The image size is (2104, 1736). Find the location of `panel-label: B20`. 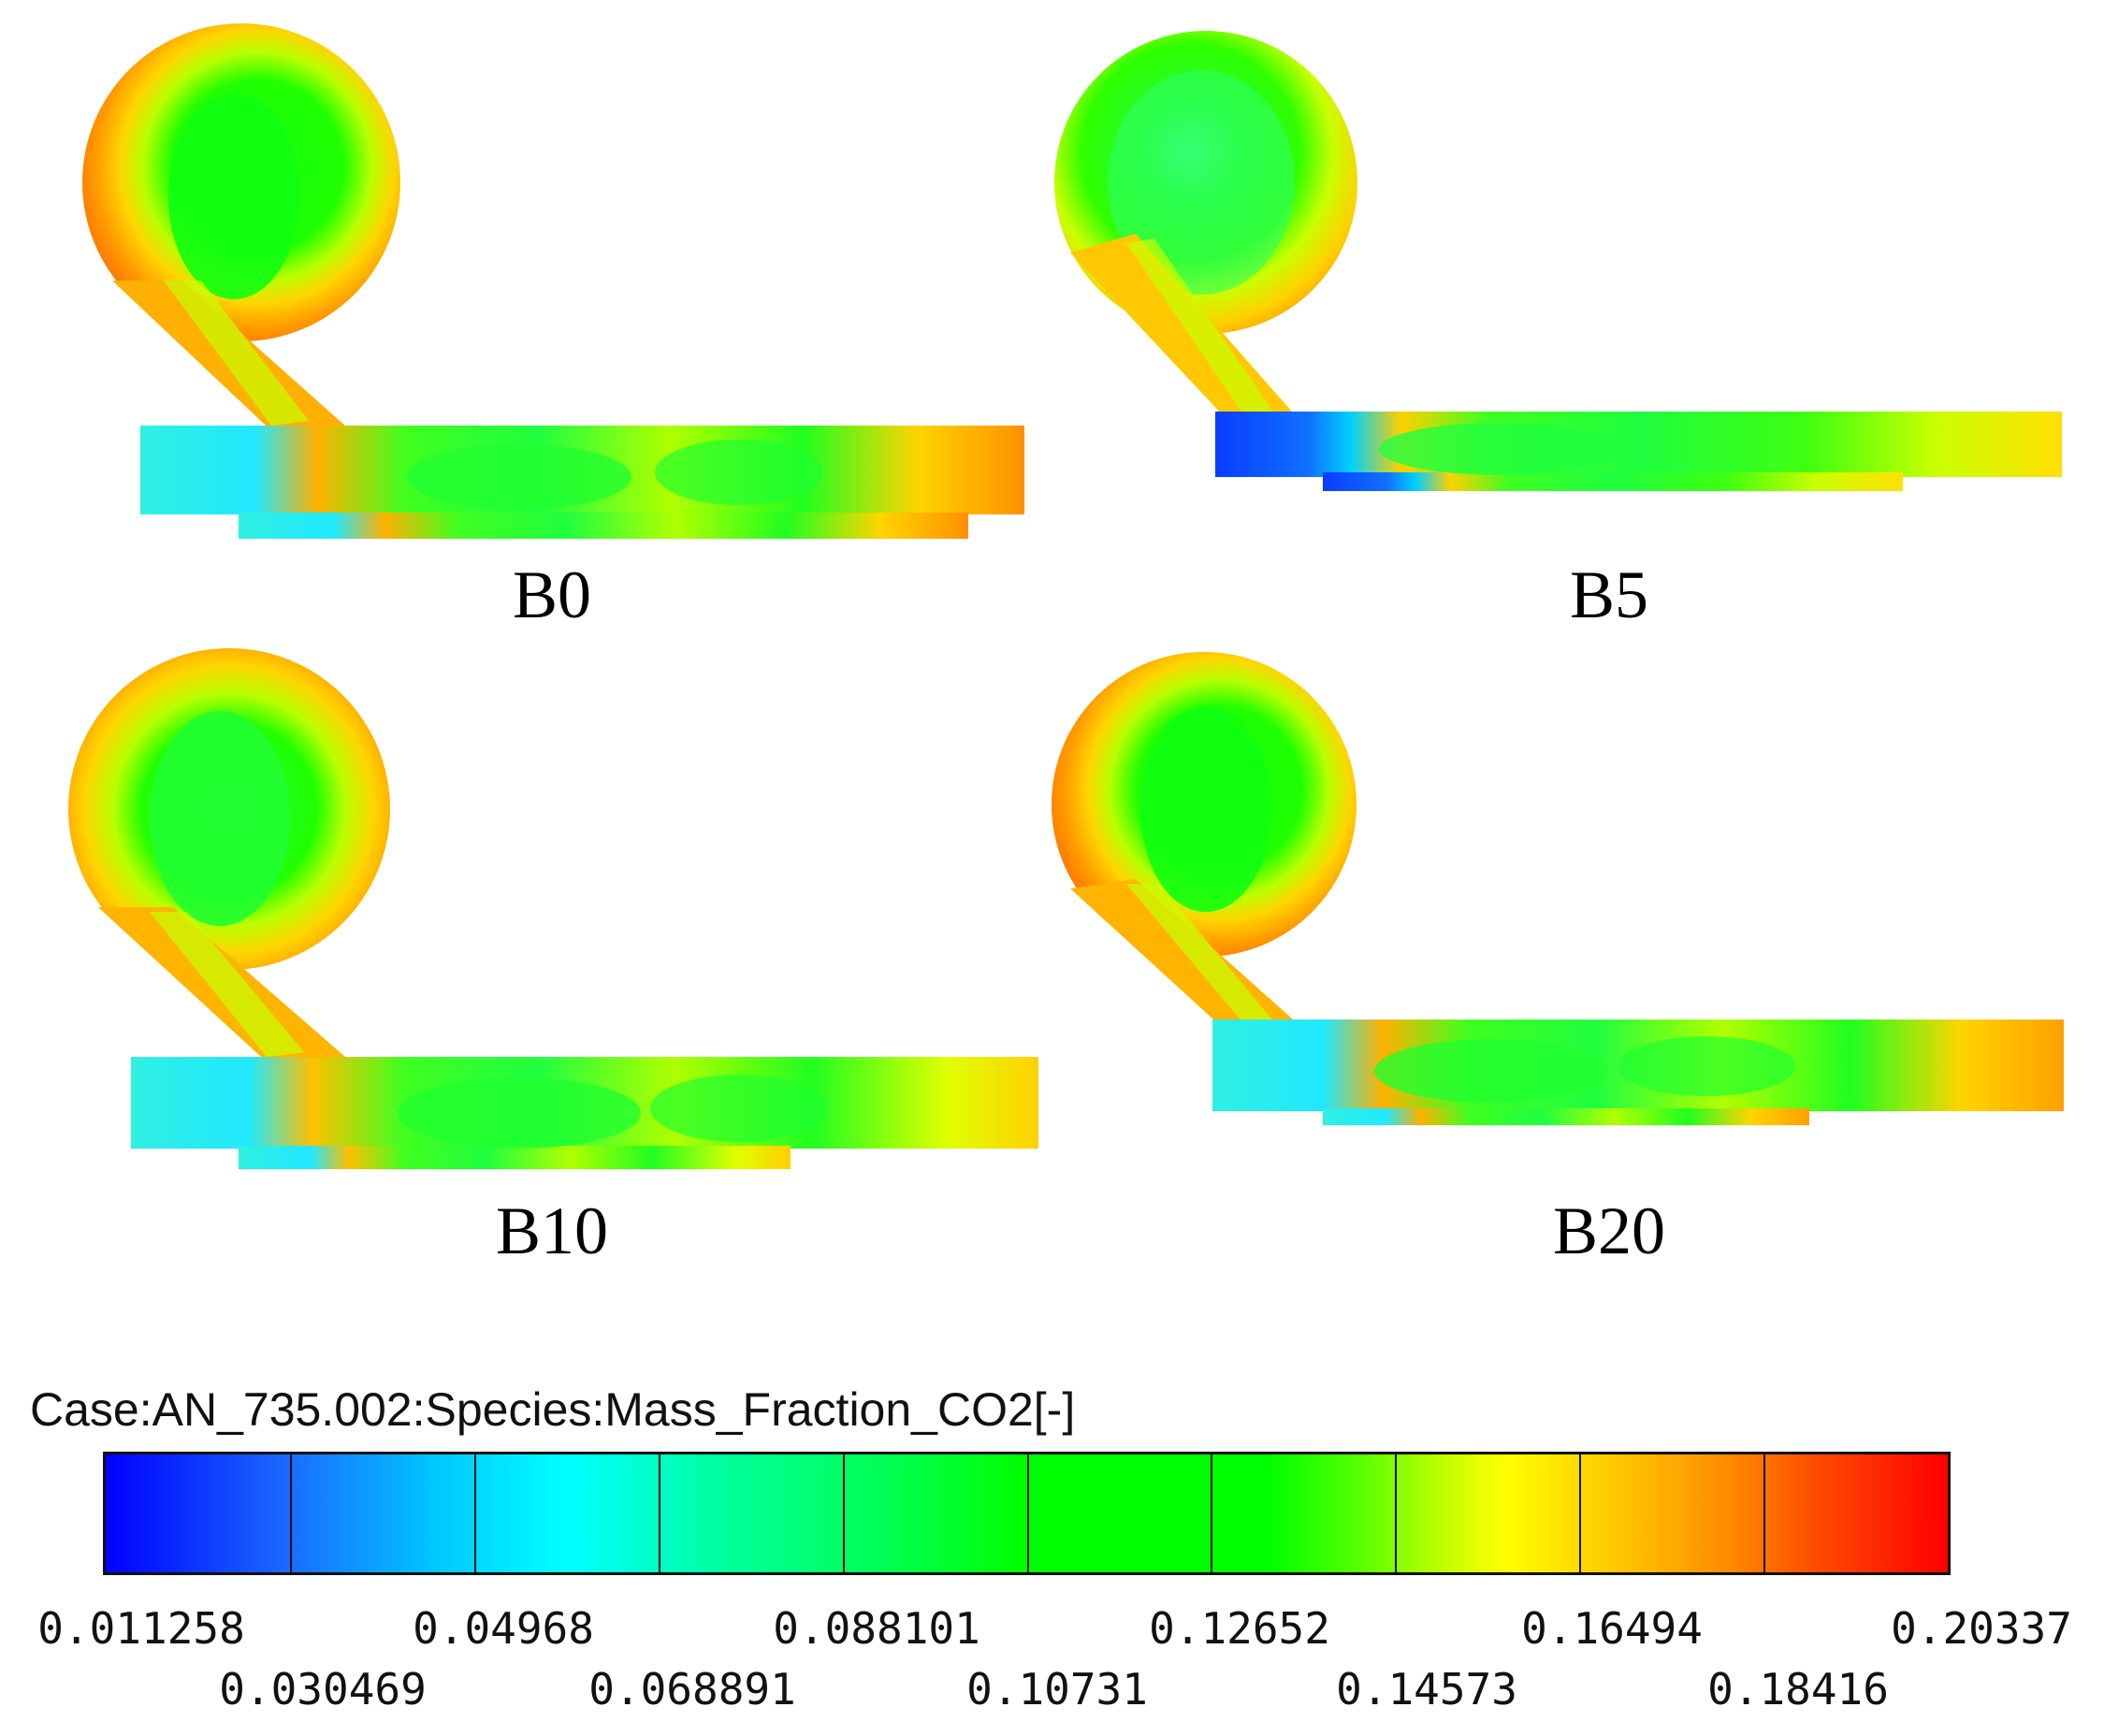

panel-label: B20 is located at coordinates (1609, 1231).